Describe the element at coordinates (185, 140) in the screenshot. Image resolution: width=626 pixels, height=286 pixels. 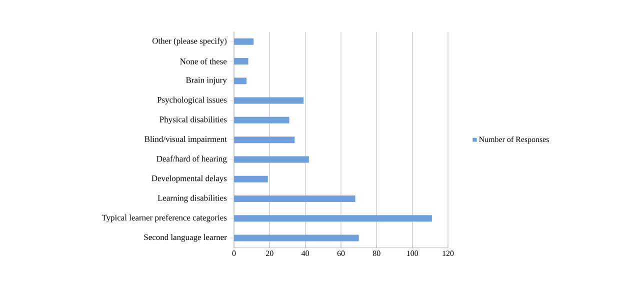
I see `y-tick-label: Blind/visual impairment` at that location.